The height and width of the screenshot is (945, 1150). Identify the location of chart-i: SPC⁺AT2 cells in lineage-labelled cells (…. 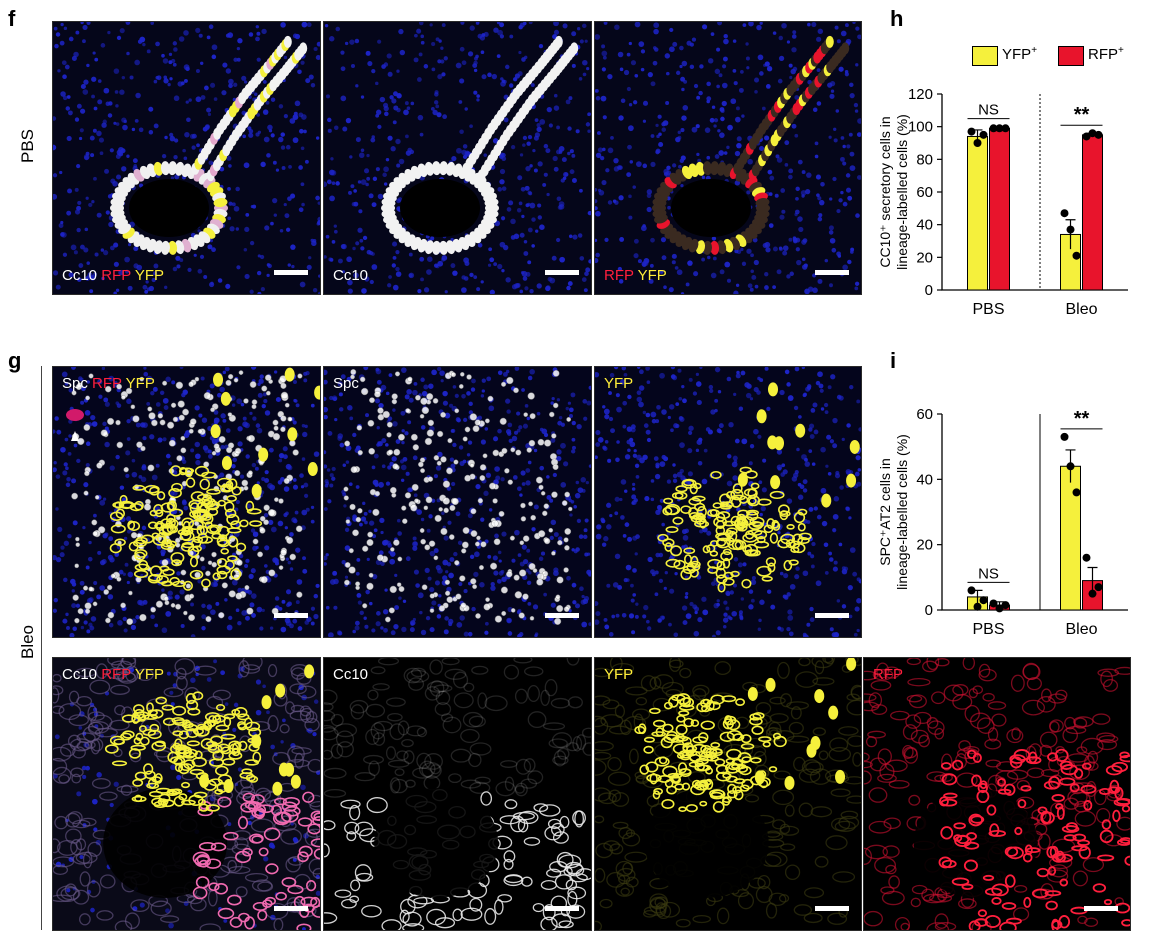
(1008, 527).